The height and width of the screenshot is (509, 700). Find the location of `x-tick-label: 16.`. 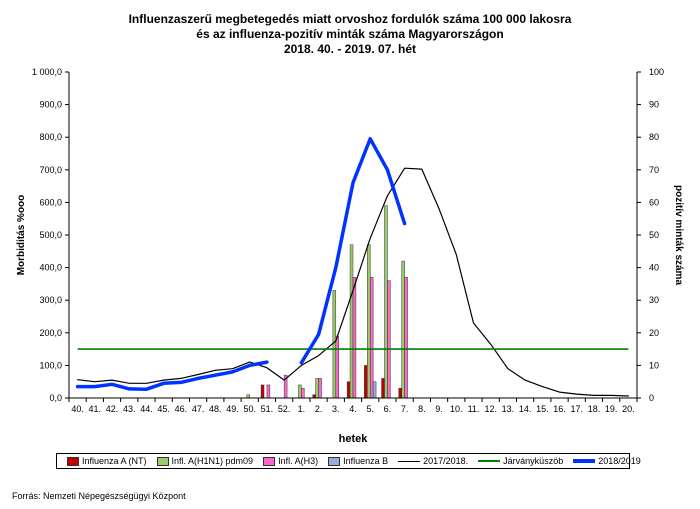

x-tick-label: 16. is located at coordinates (559, 409).